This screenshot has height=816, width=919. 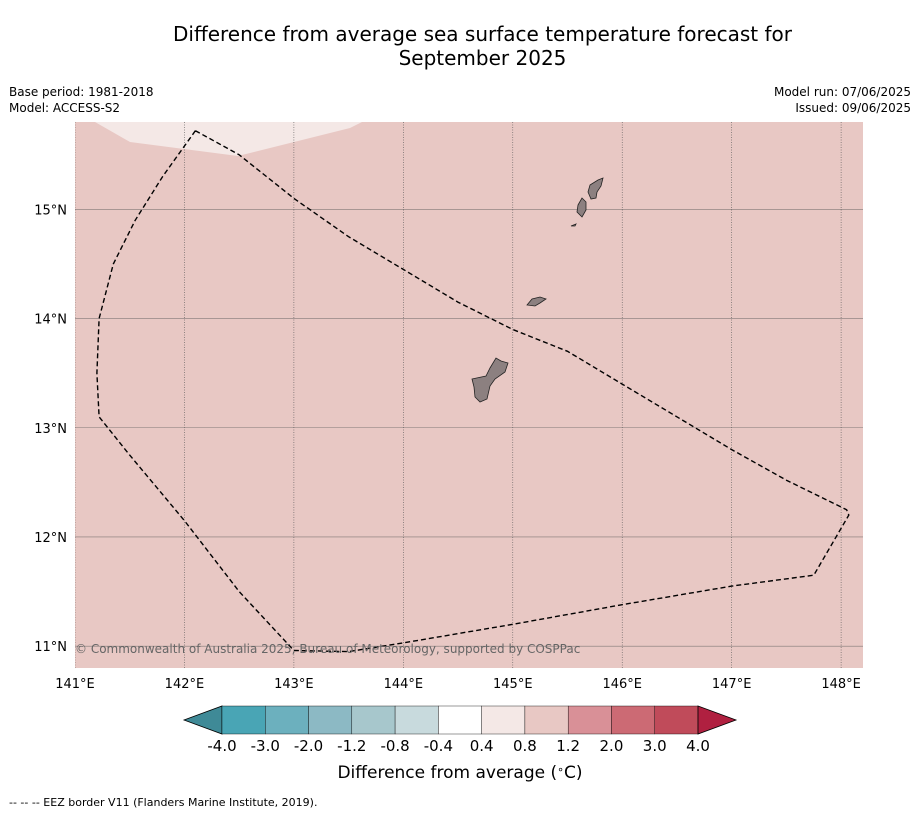 What do you see at coordinates (560, 769) in the screenshot?
I see `degree-symbol: ∘` at bounding box center [560, 769].